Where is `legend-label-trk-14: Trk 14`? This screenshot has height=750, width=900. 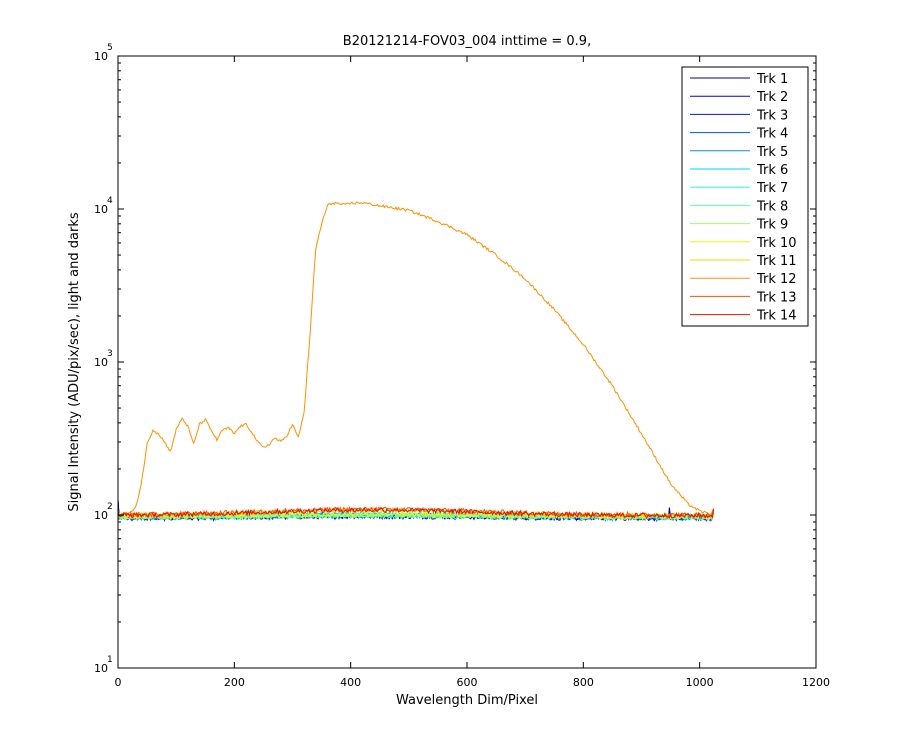 legend-label-trk-14: Trk 14 is located at coordinates (776, 316).